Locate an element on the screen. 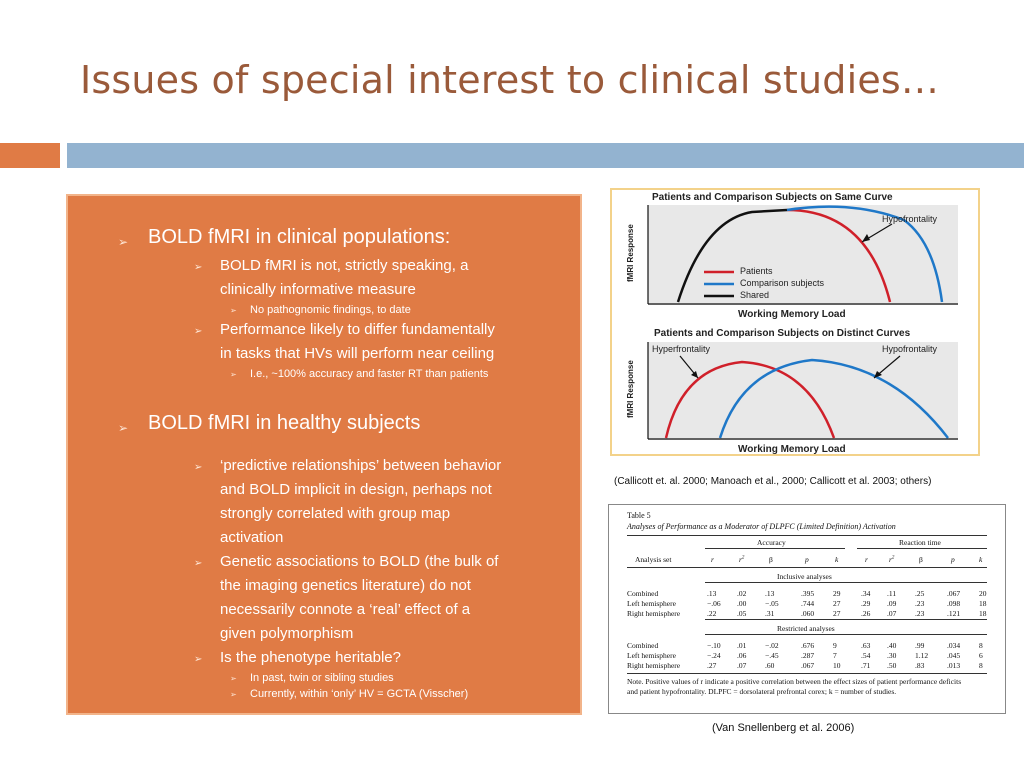 This screenshot has width=1024, height=768. bullet-text: necessarily connote a ‘real’ effect of a is located at coordinates (345, 609).